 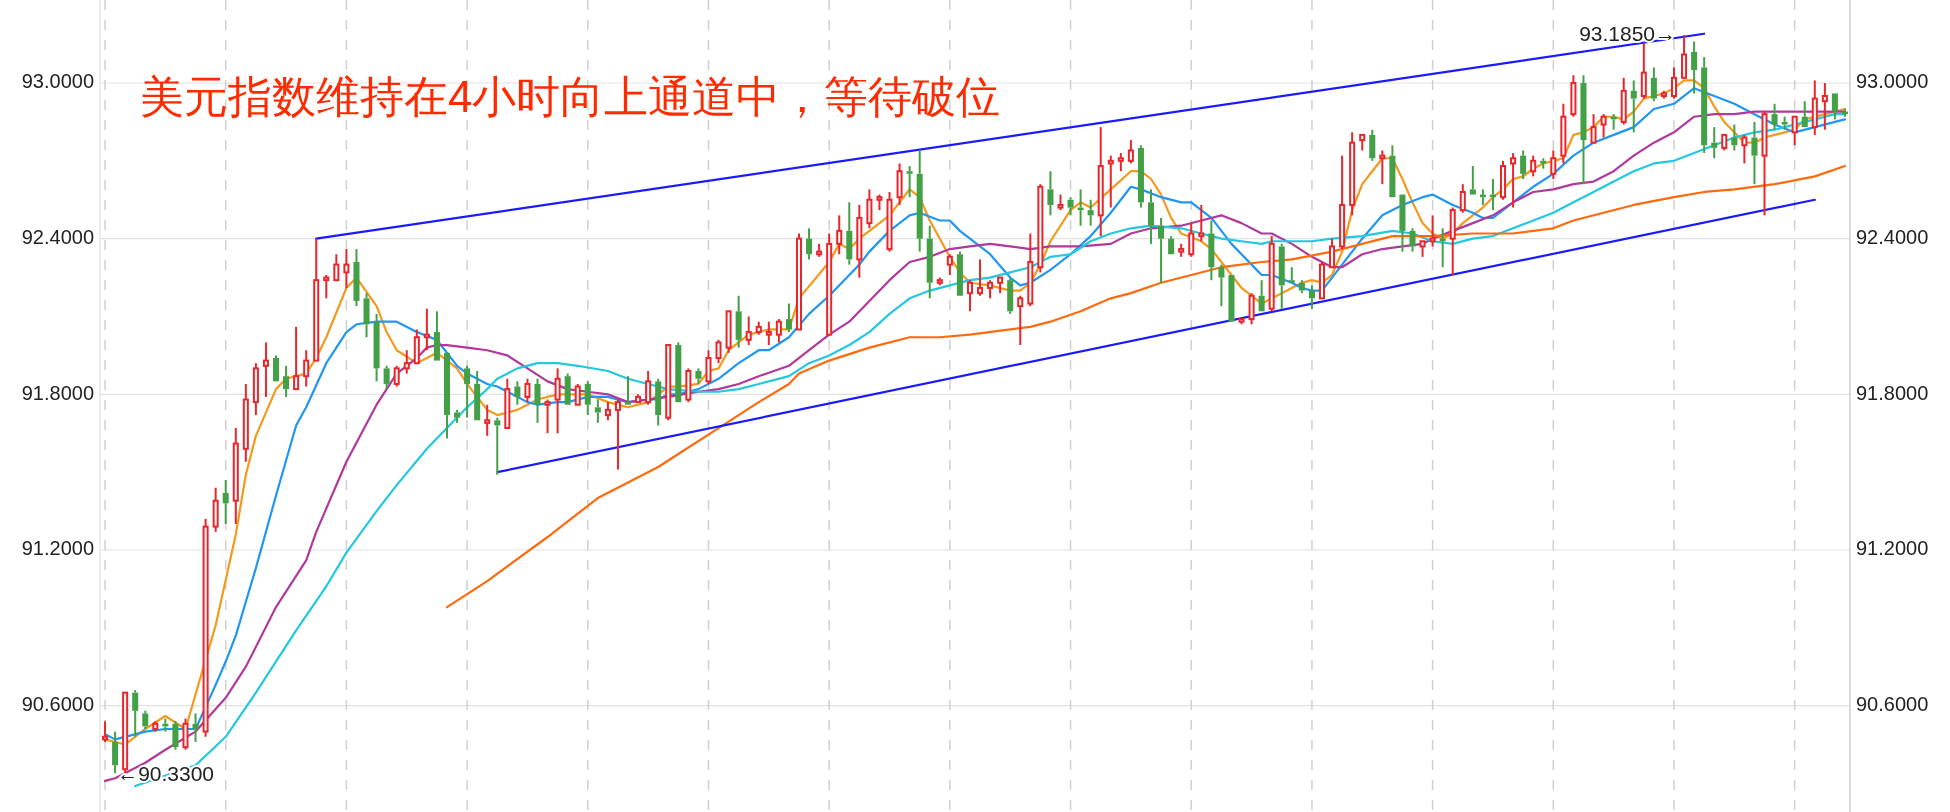 What do you see at coordinates (57, 392) in the screenshot?
I see `y-tick-label: 91.8000` at bounding box center [57, 392].